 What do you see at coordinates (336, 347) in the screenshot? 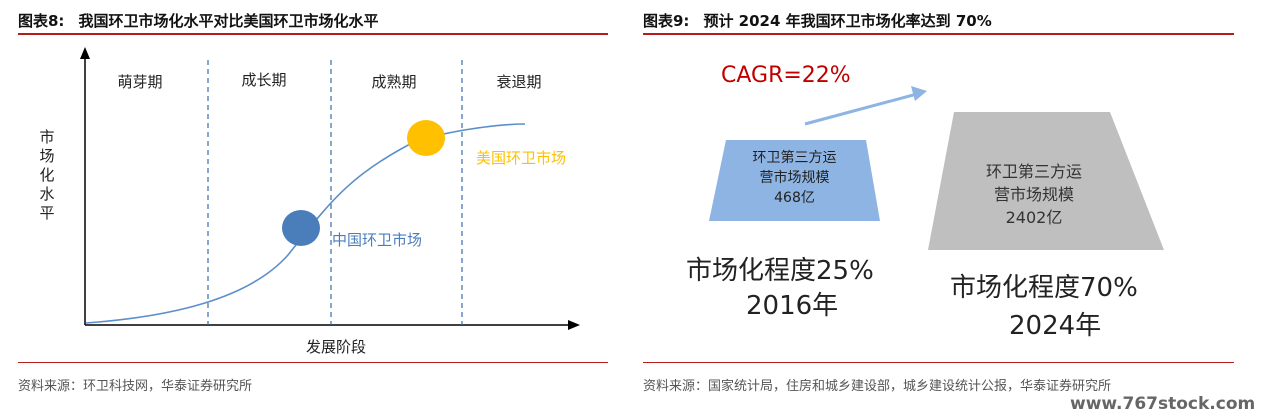
I see `x-axis-label: 发展阶段` at bounding box center [336, 347].